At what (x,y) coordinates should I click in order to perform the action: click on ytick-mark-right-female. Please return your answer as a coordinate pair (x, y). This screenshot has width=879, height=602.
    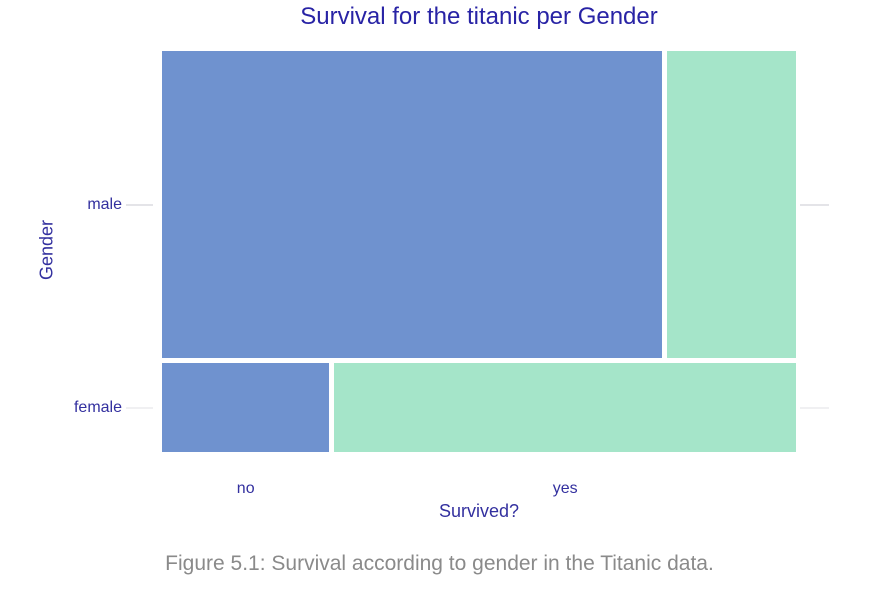
    Looking at the image, I should click on (814, 407).